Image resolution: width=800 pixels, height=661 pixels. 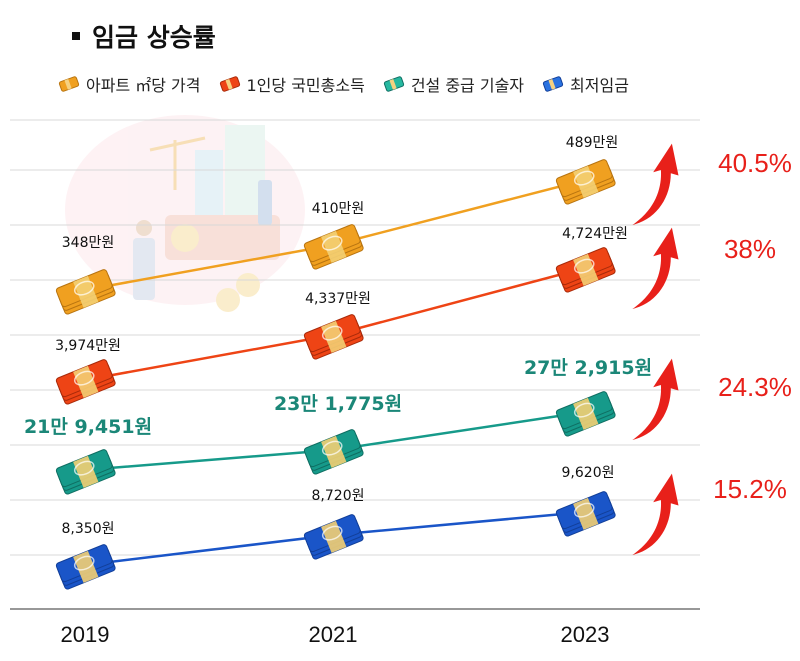 I want to click on data-label: 4,724만원, so click(x=595, y=234).